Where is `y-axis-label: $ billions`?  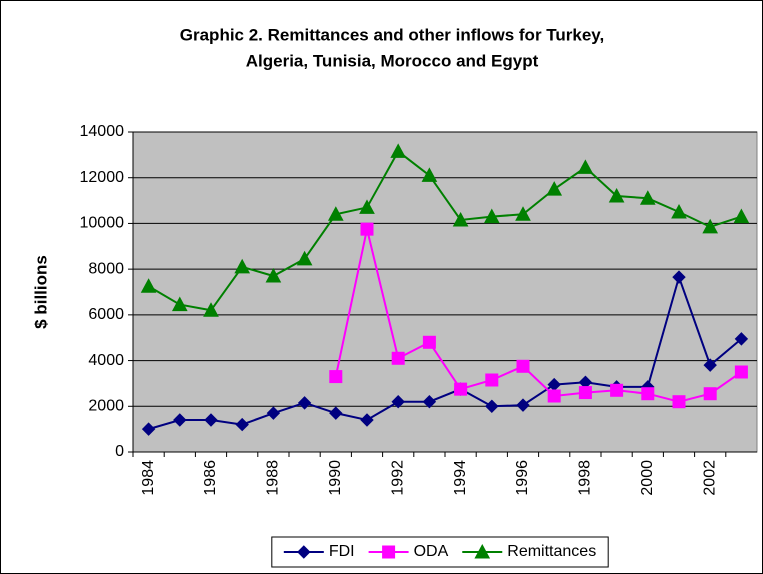 y-axis-label: $ billions is located at coordinates (40, 292).